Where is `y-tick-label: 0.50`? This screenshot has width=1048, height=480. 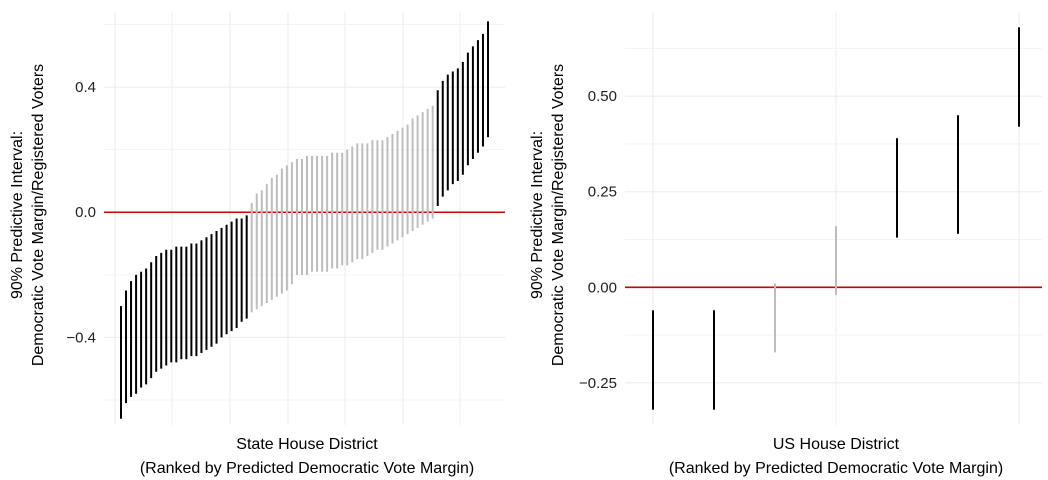
y-tick-label: 0.50 is located at coordinates (602, 96).